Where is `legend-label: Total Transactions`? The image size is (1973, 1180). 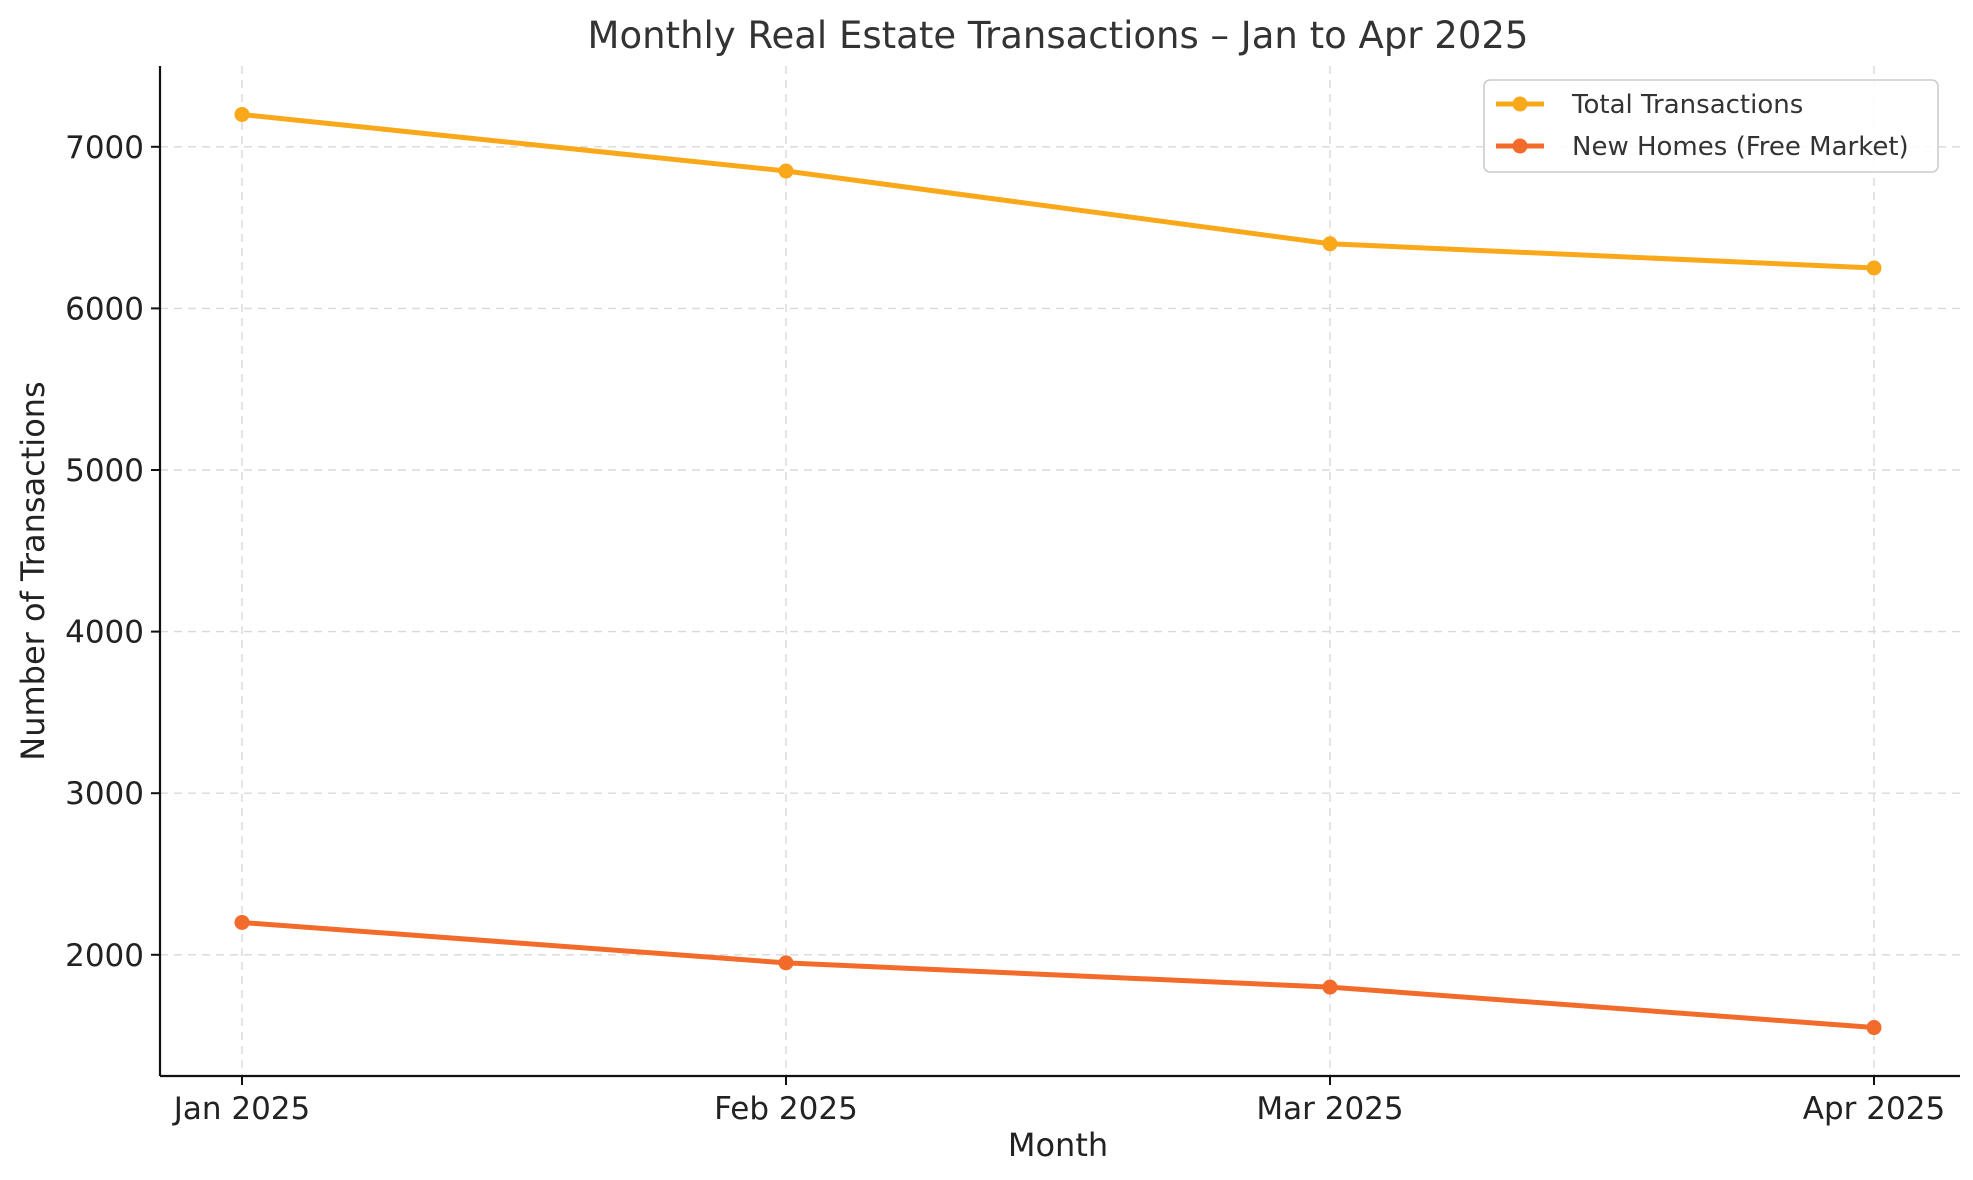 legend-label: Total Transactions is located at coordinates (1687, 105).